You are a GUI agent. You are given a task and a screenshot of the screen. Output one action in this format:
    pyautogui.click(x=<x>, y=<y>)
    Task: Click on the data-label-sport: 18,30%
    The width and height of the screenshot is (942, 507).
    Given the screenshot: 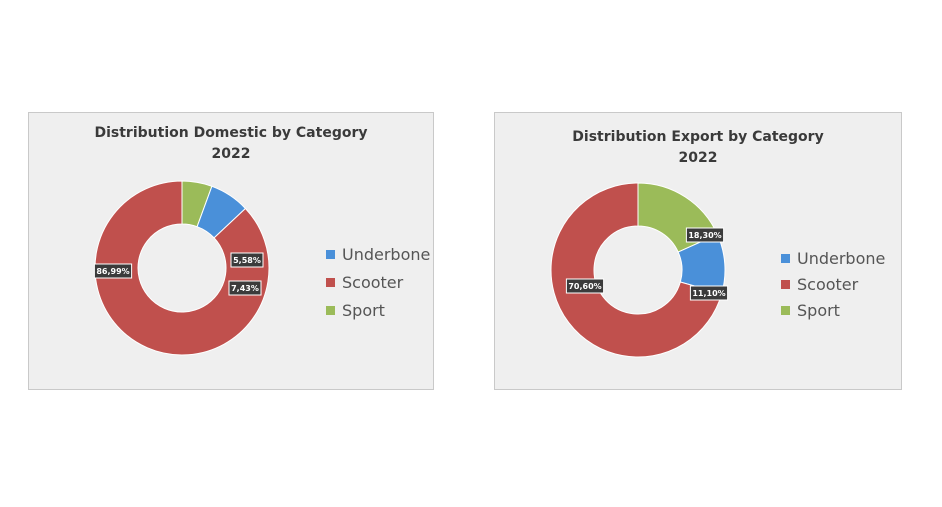 What is the action you would take?
    pyautogui.click(x=705, y=235)
    